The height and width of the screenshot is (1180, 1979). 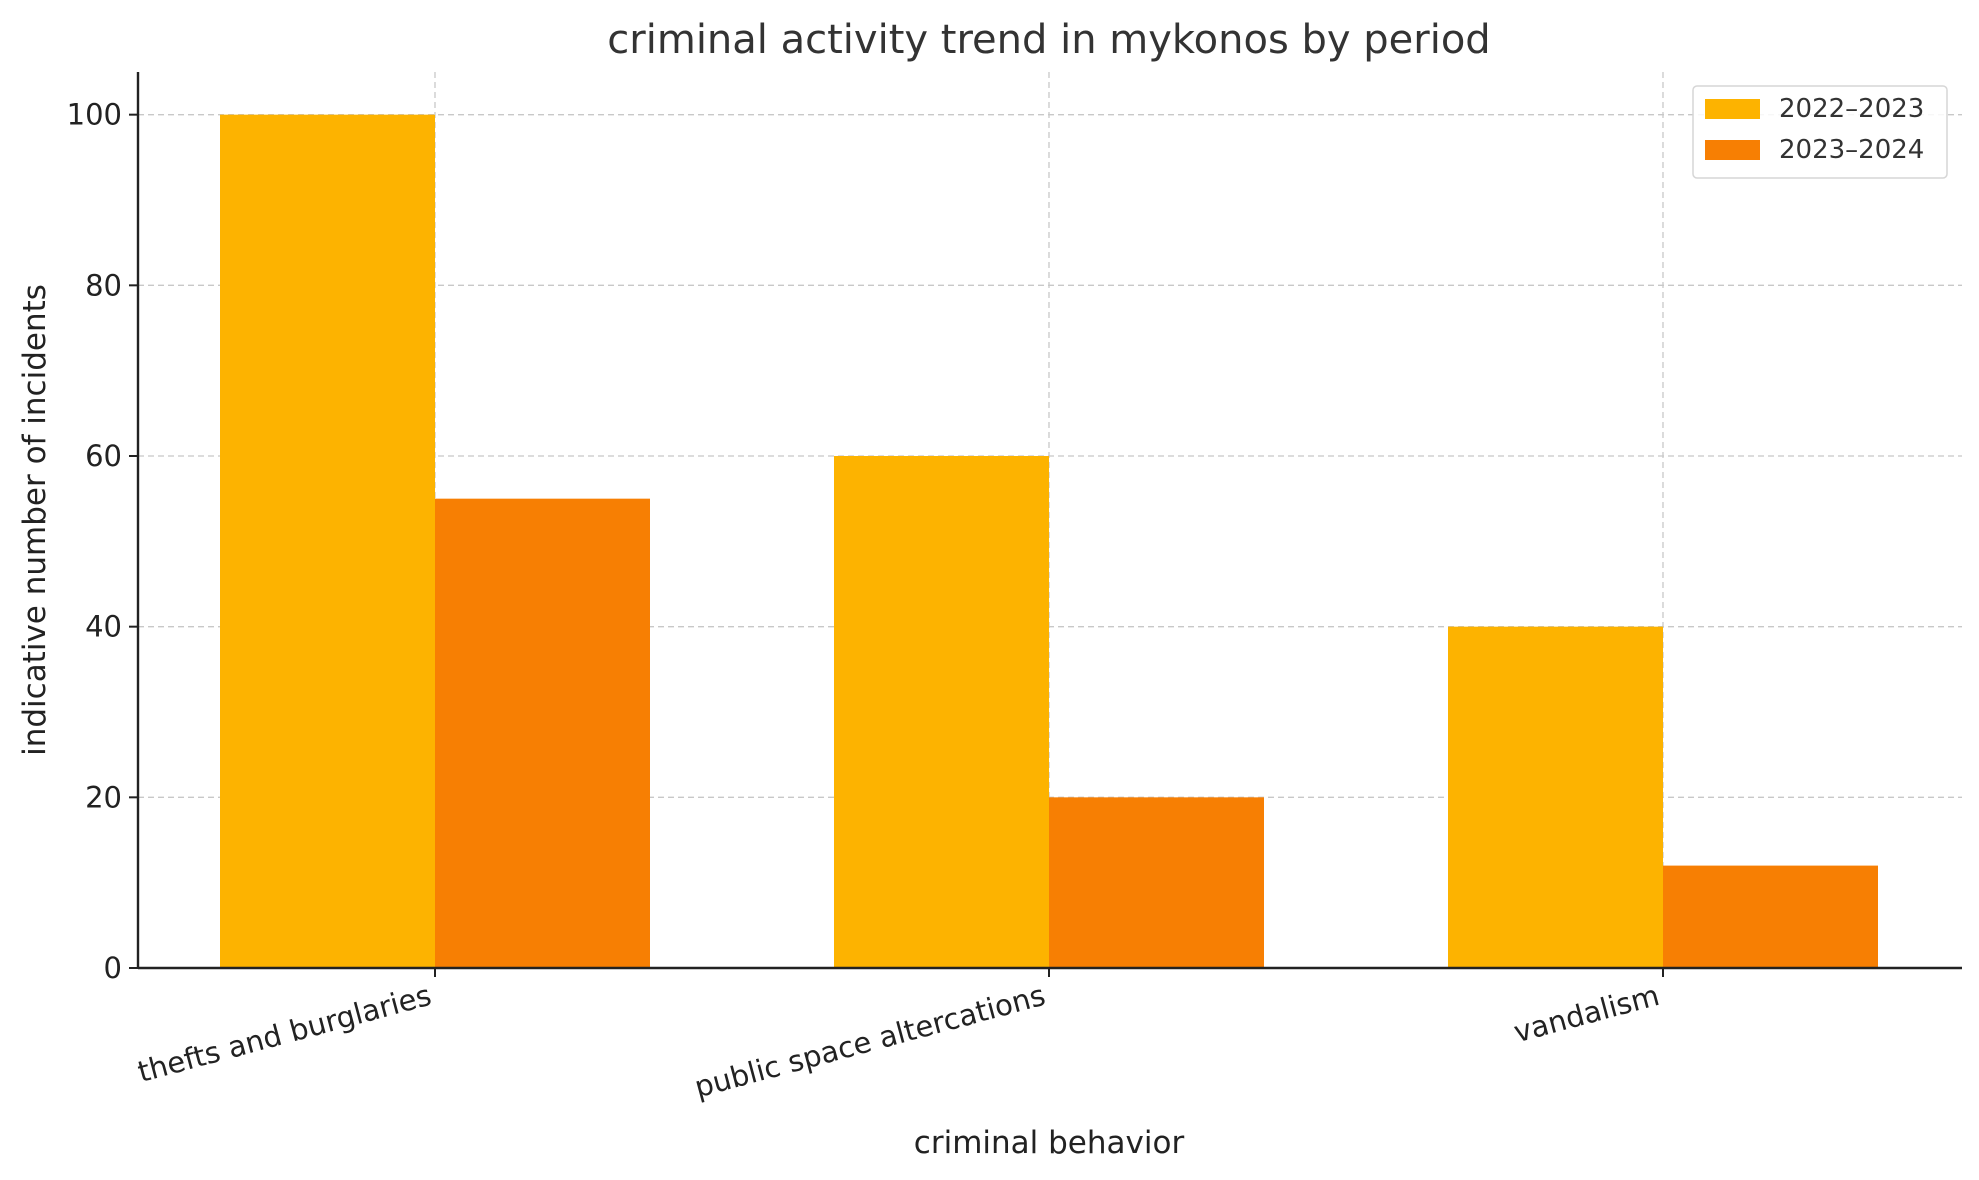 I want to click on y-tick-label: 80, so click(x=103, y=285).